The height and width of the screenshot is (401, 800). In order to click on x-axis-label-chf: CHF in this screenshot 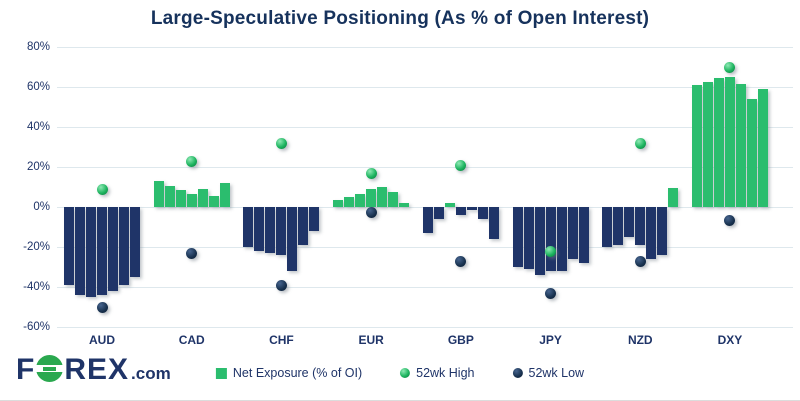, I will do `click(281, 340)`.